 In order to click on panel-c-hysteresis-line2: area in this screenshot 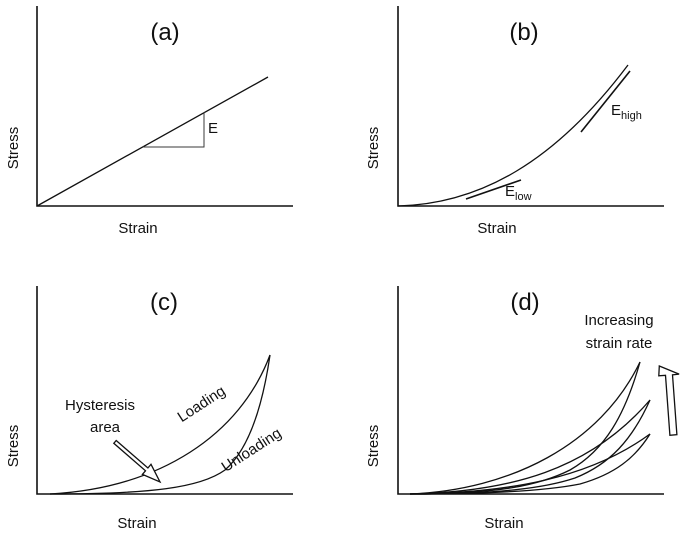, I will do `click(105, 427)`.